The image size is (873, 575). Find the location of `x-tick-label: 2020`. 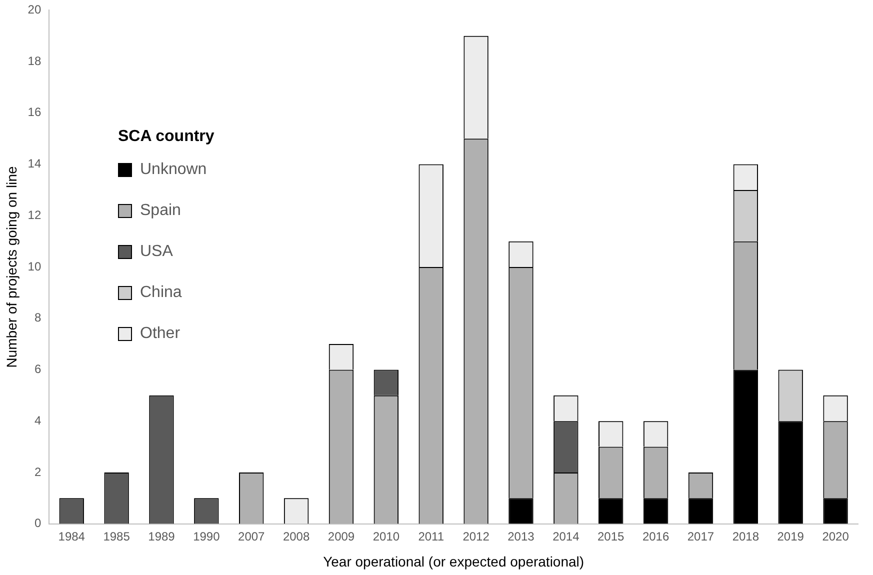

x-tick-label: 2020 is located at coordinates (836, 536).